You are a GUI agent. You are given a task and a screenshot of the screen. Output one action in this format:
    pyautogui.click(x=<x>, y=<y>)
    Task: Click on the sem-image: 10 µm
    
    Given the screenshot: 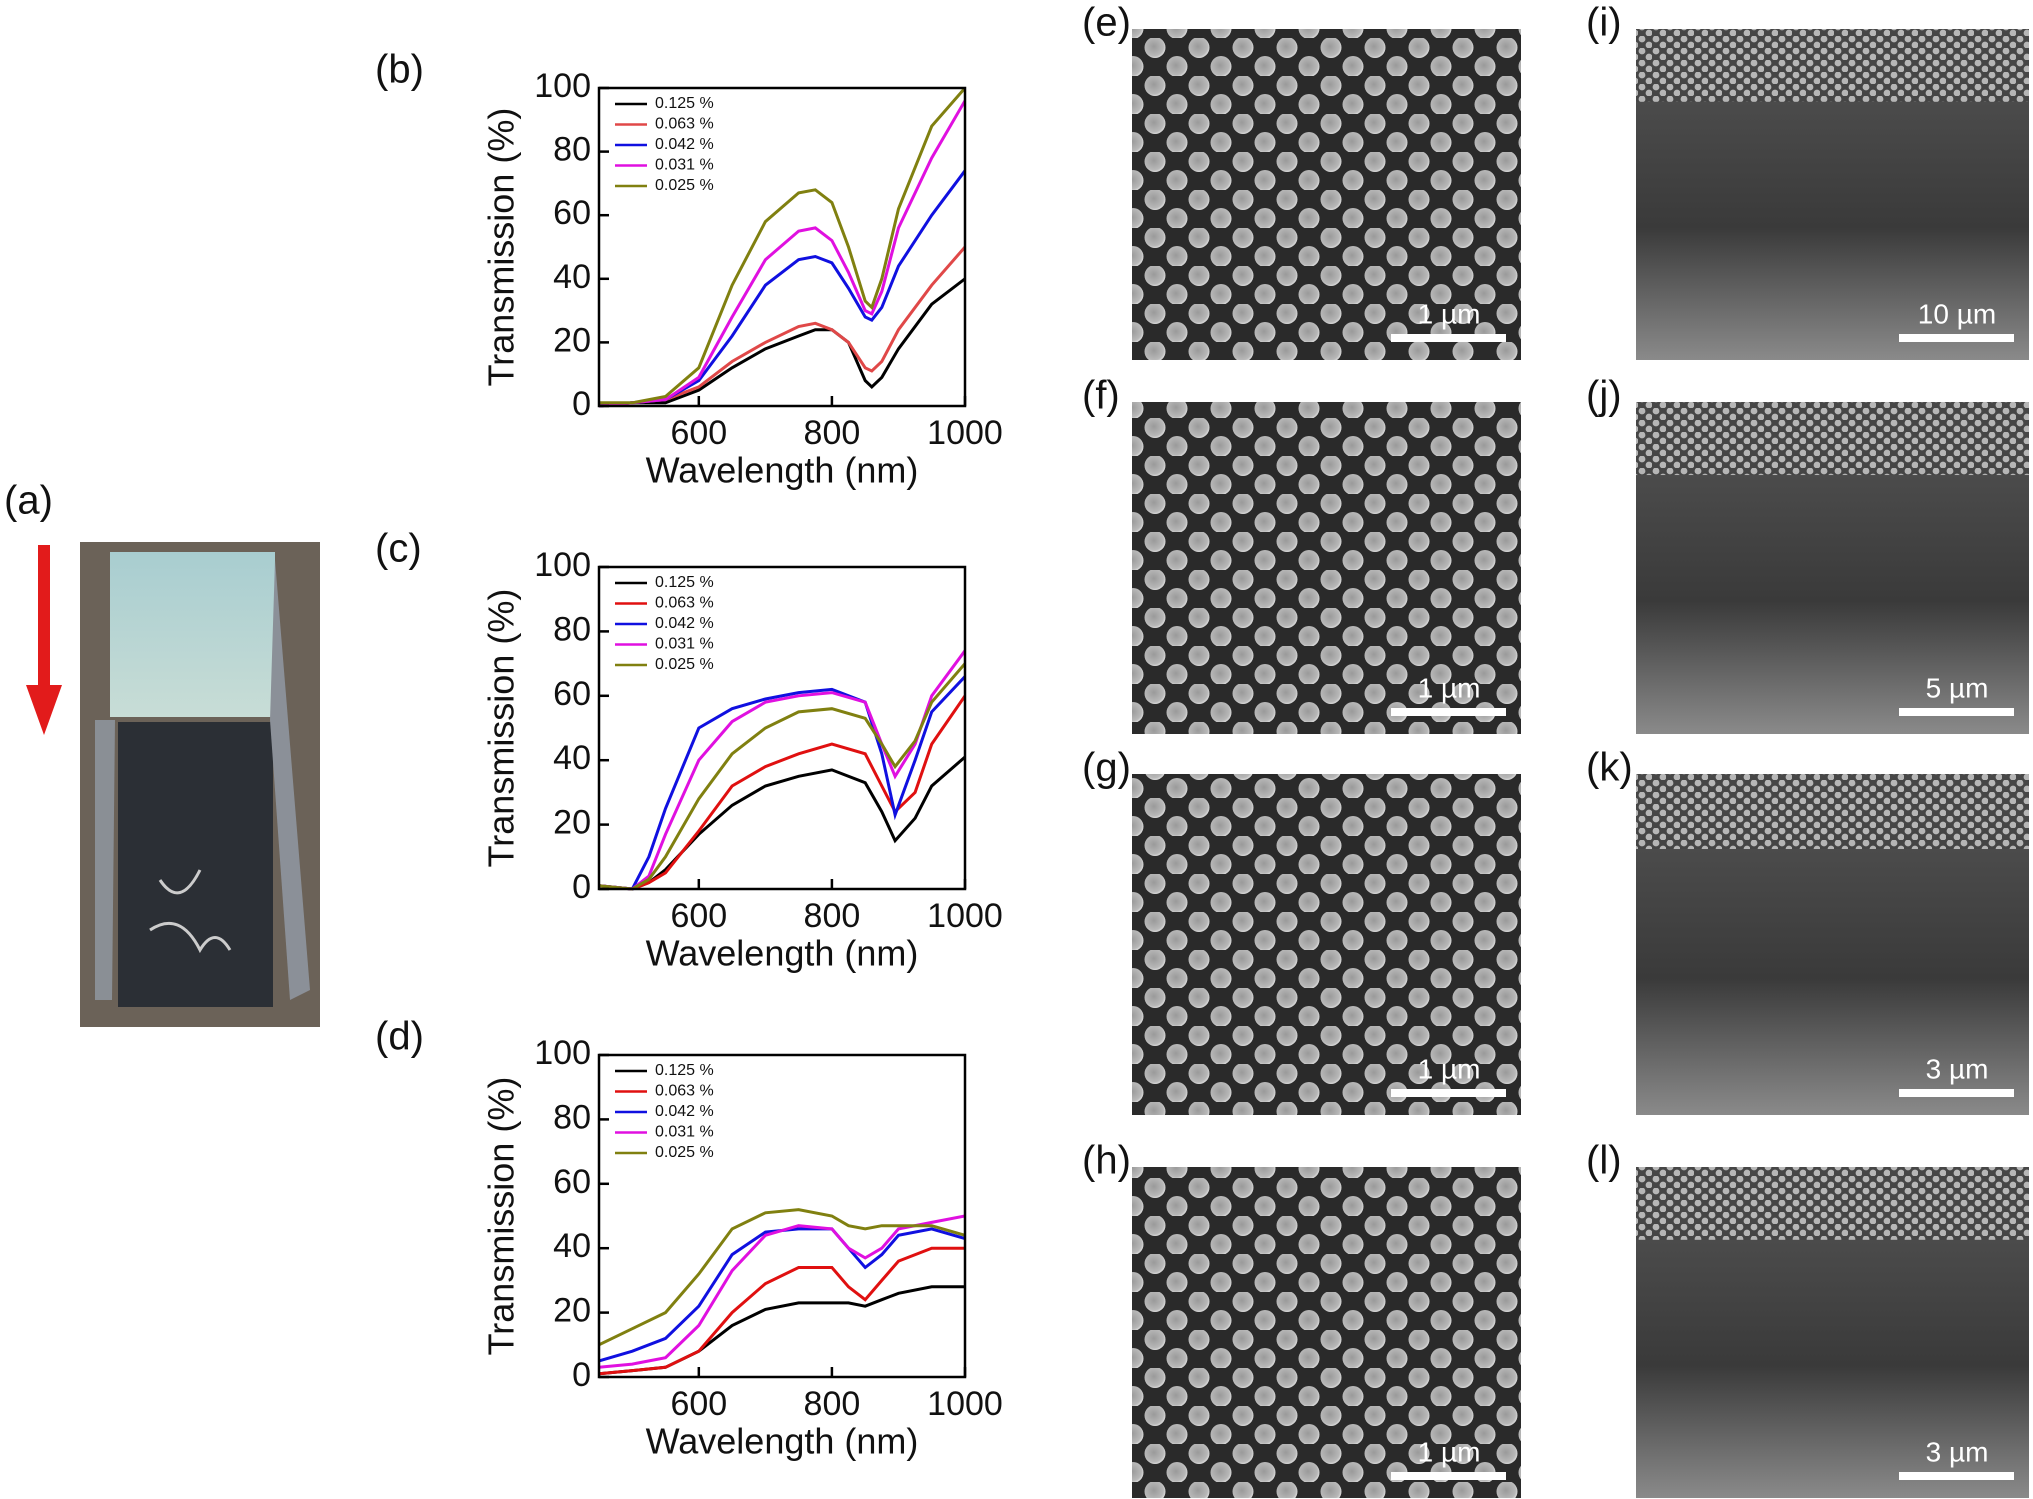 What is the action you would take?
    pyautogui.click(x=1832, y=194)
    